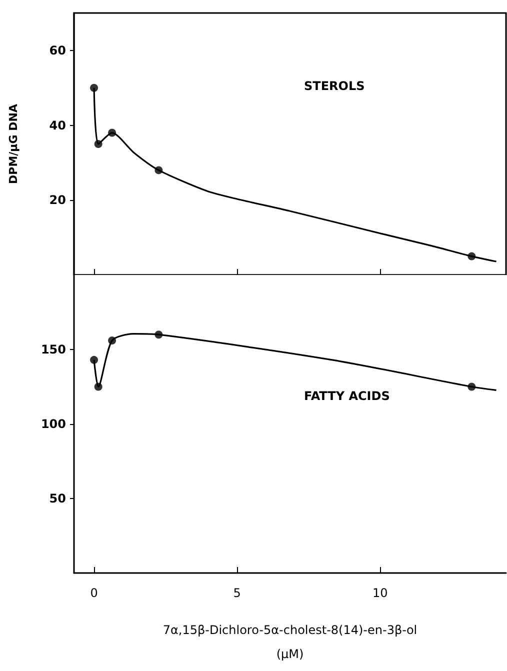 The height and width of the screenshot is (671, 507). Describe the element at coordinates (53, 424) in the screenshot. I see `y-tick-label: 100` at that location.